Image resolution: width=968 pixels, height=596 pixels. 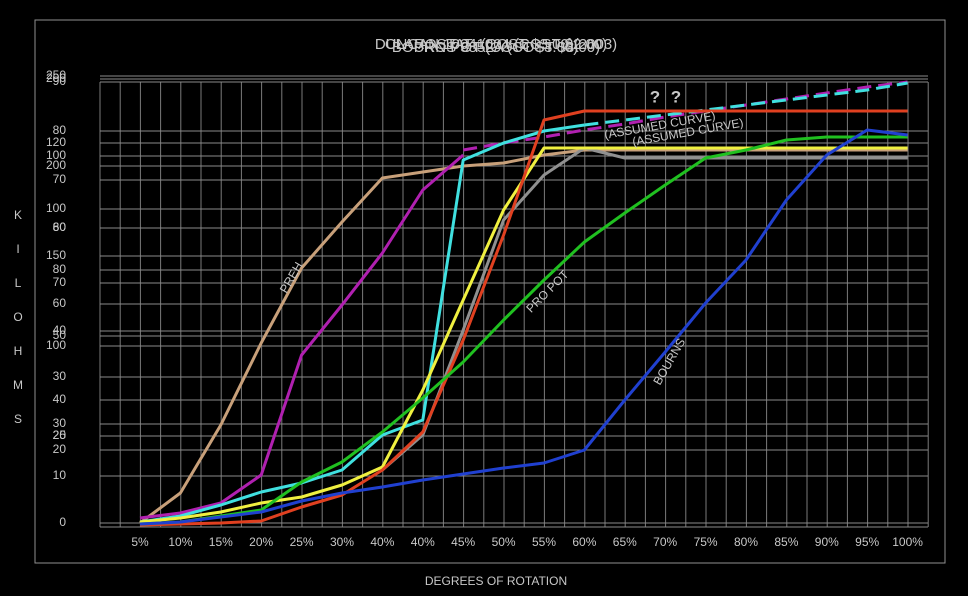 What do you see at coordinates (56, 142) in the screenshot?
I see `y-tick-label: 120` at bounding box center [56, 142].